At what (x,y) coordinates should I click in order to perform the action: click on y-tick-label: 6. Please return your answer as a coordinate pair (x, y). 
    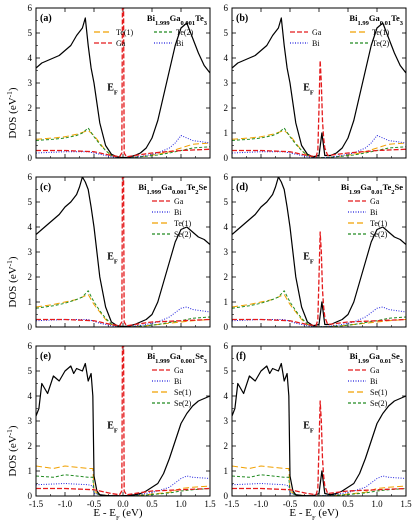
    Looking at the image, I should click on (30, 8).